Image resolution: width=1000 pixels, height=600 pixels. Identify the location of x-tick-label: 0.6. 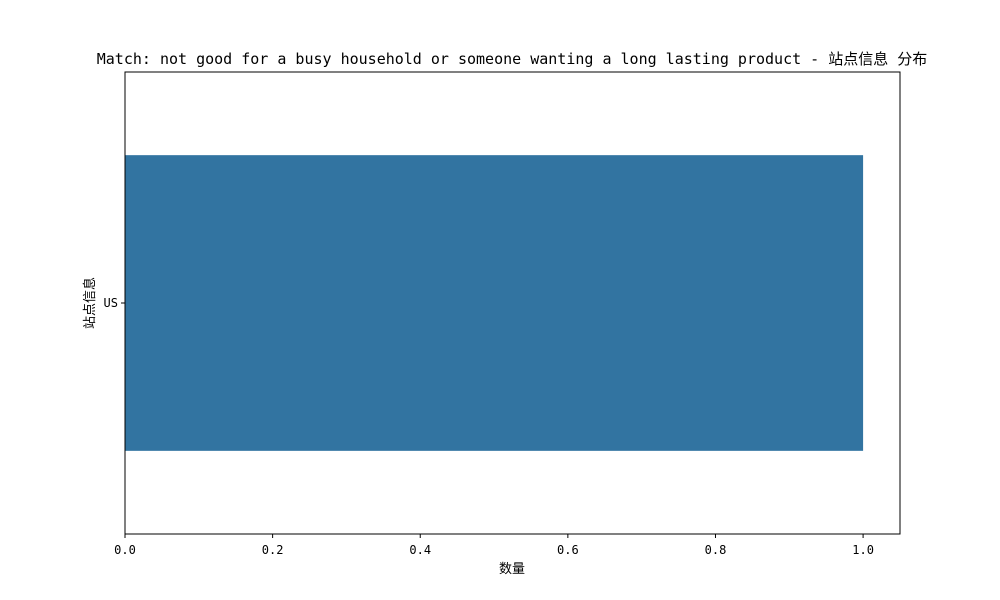
(568, 550).